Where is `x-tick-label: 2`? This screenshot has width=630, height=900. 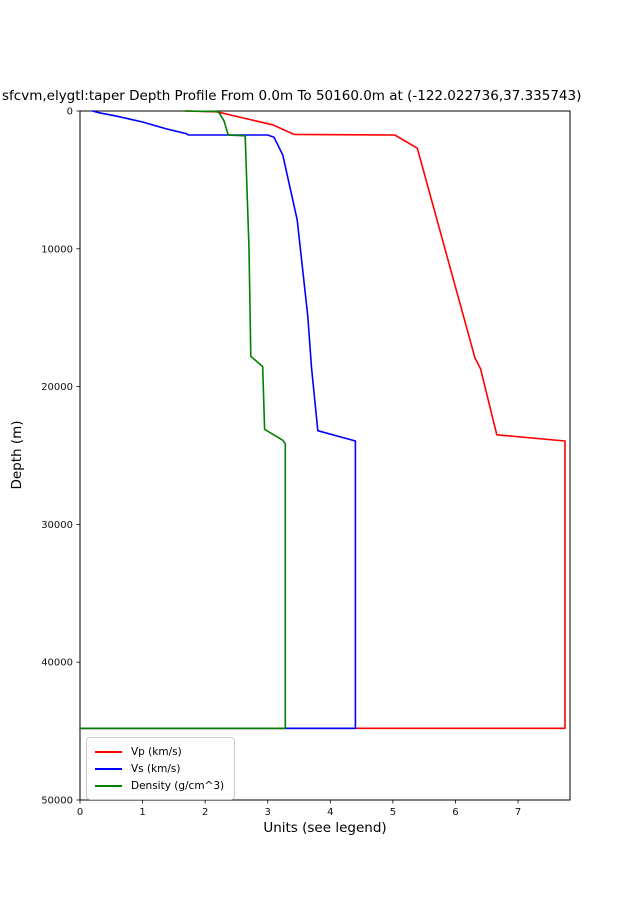 x-tick-label: 2 is located at coordinates (205, 812).